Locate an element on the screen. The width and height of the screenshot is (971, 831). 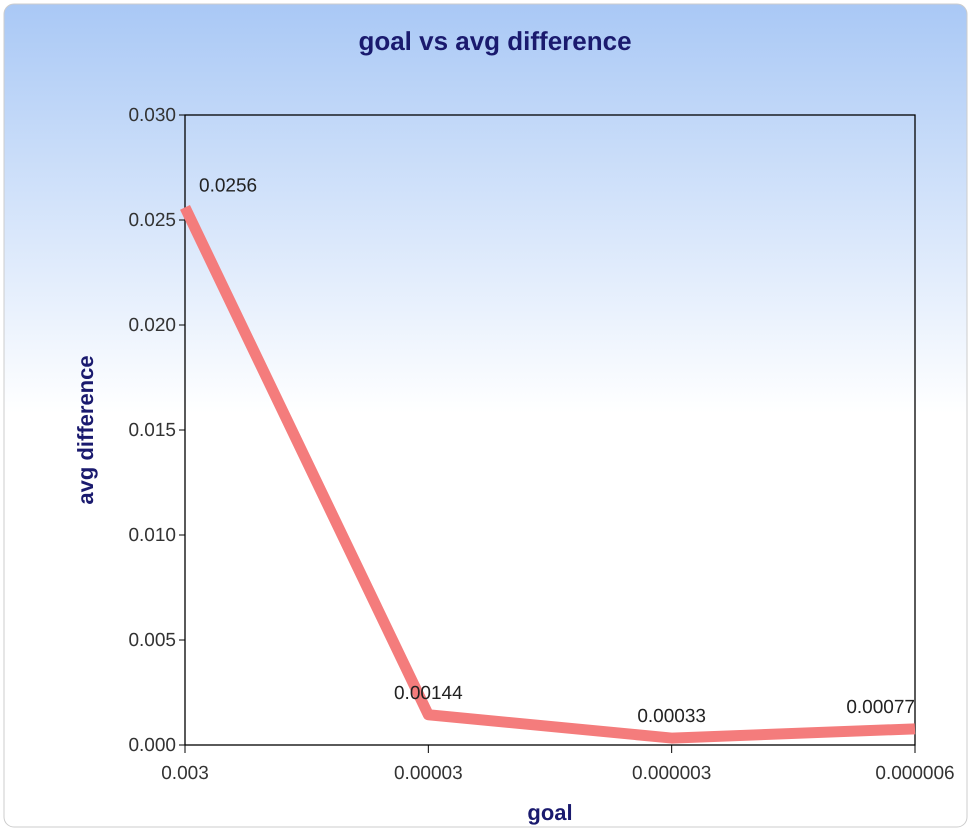
y-tick-label: 0.030 is located at coordinates (152, 115).